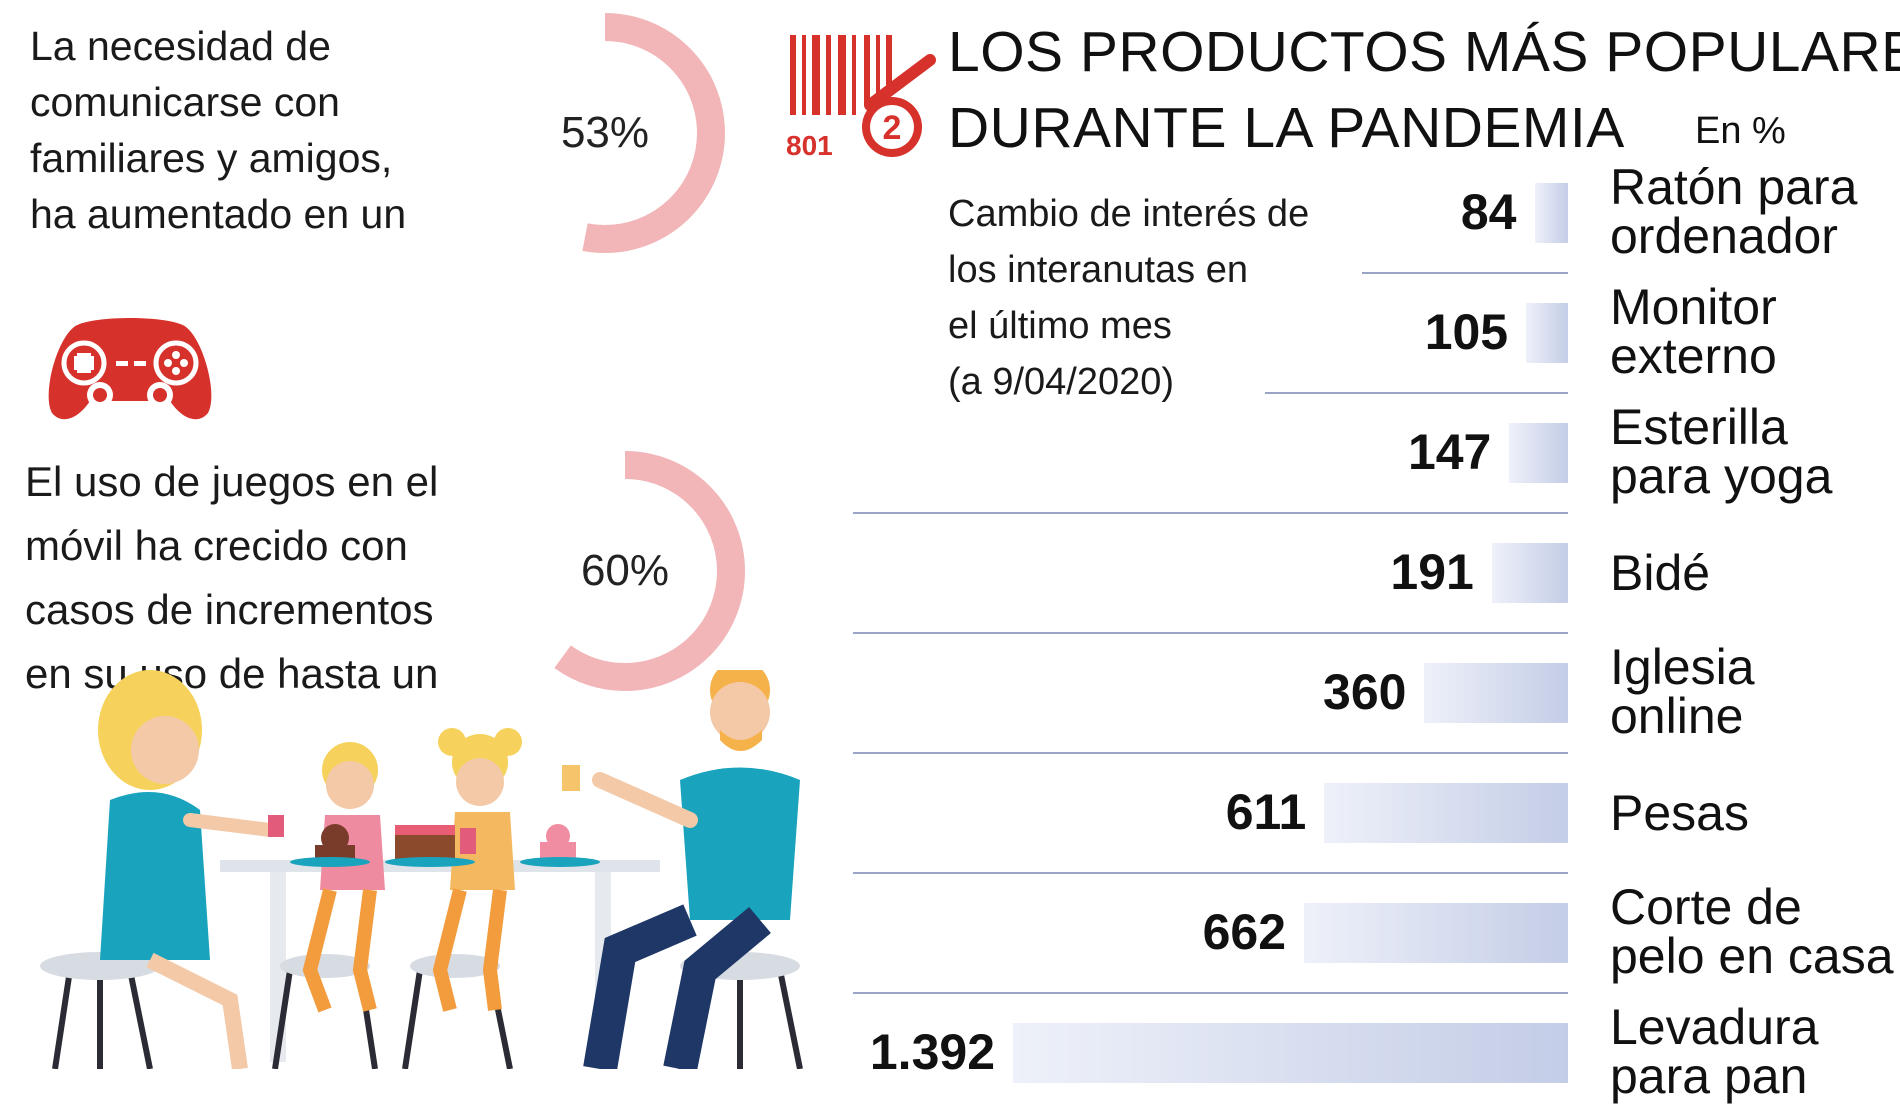 This screenshot has height=1104, width=1900. What do you see at coordinates (1286, 128) in the screenshot?
I see `chart-title-line: DURANTE LA PANDEMIA` at bounding box center [1286, 128].